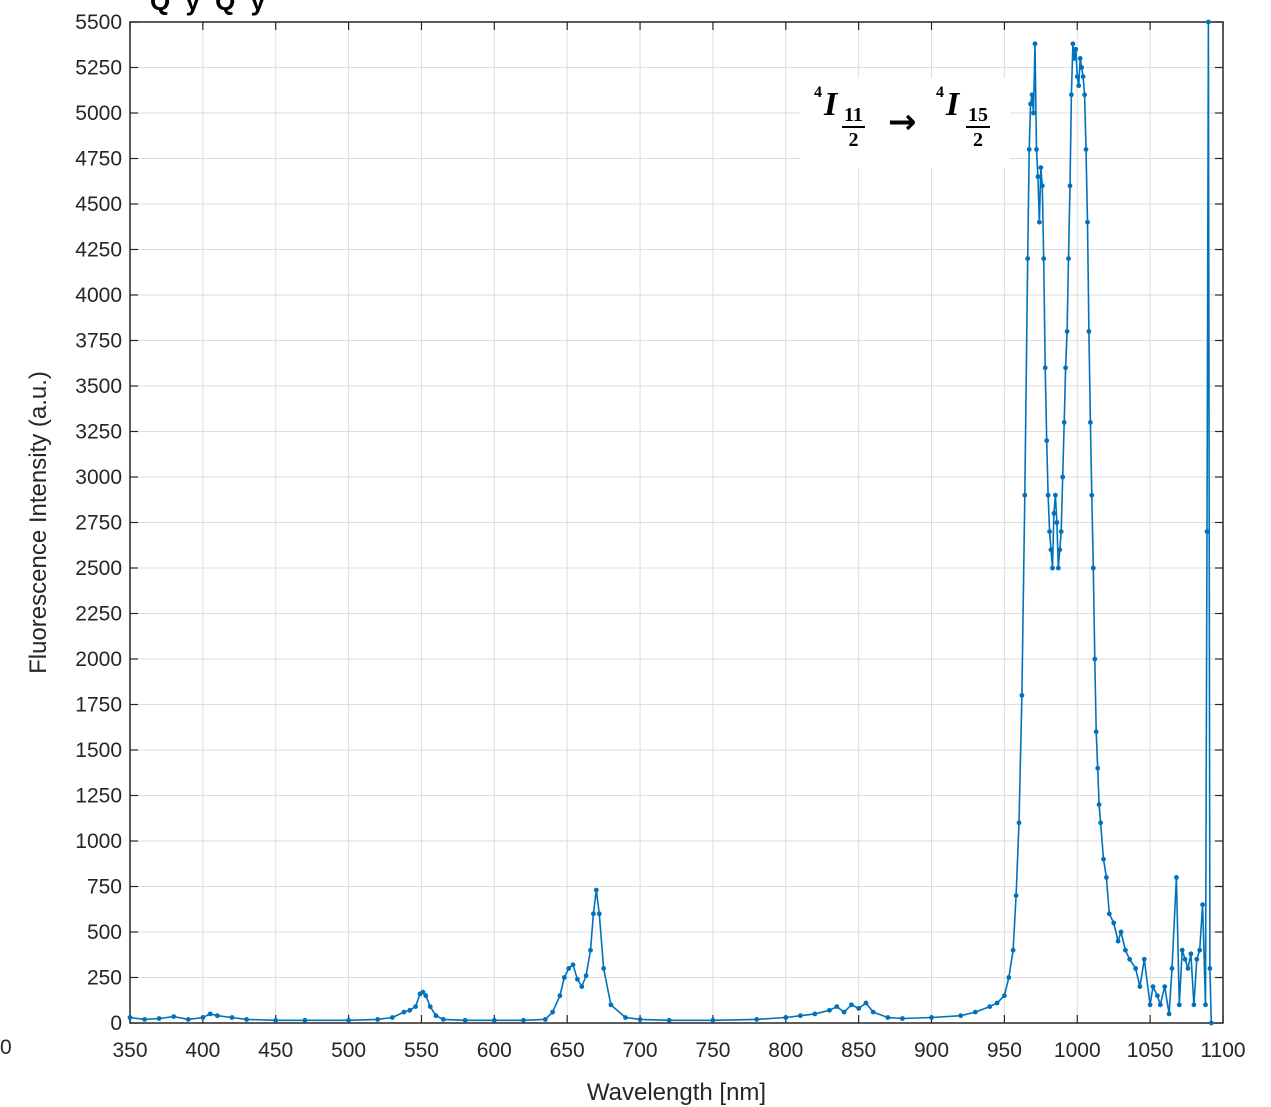  What do you see at coordinates (98, 68) in the screenshot?
I see `y-tick-label: 5250` at bounding box center [98, 68].